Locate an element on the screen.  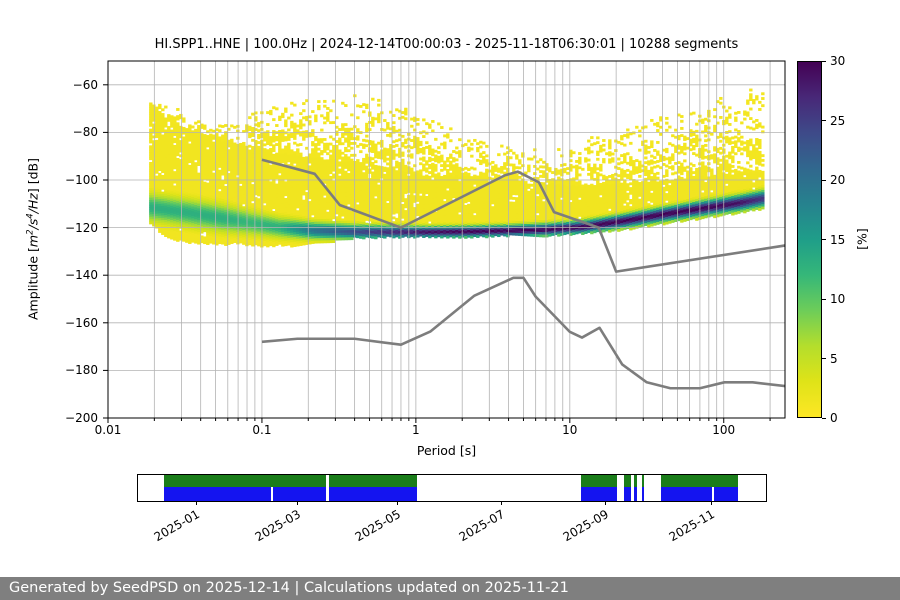
timeline-tick-label: 2025-03 is located at coordinates (277, 526).